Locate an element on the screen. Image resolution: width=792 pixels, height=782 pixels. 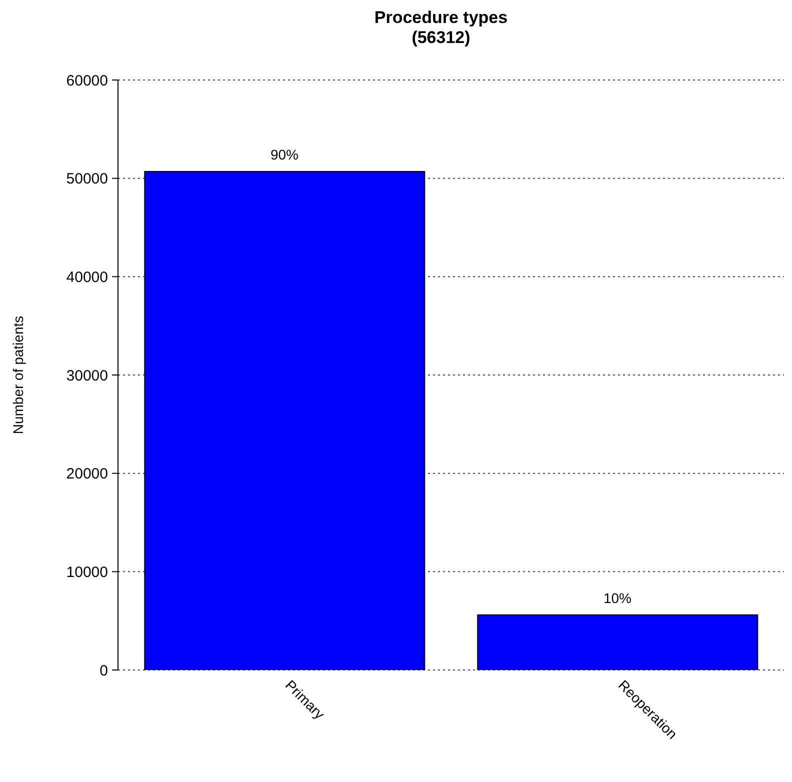
annotation: 90% is located at coordinates (284, 154).